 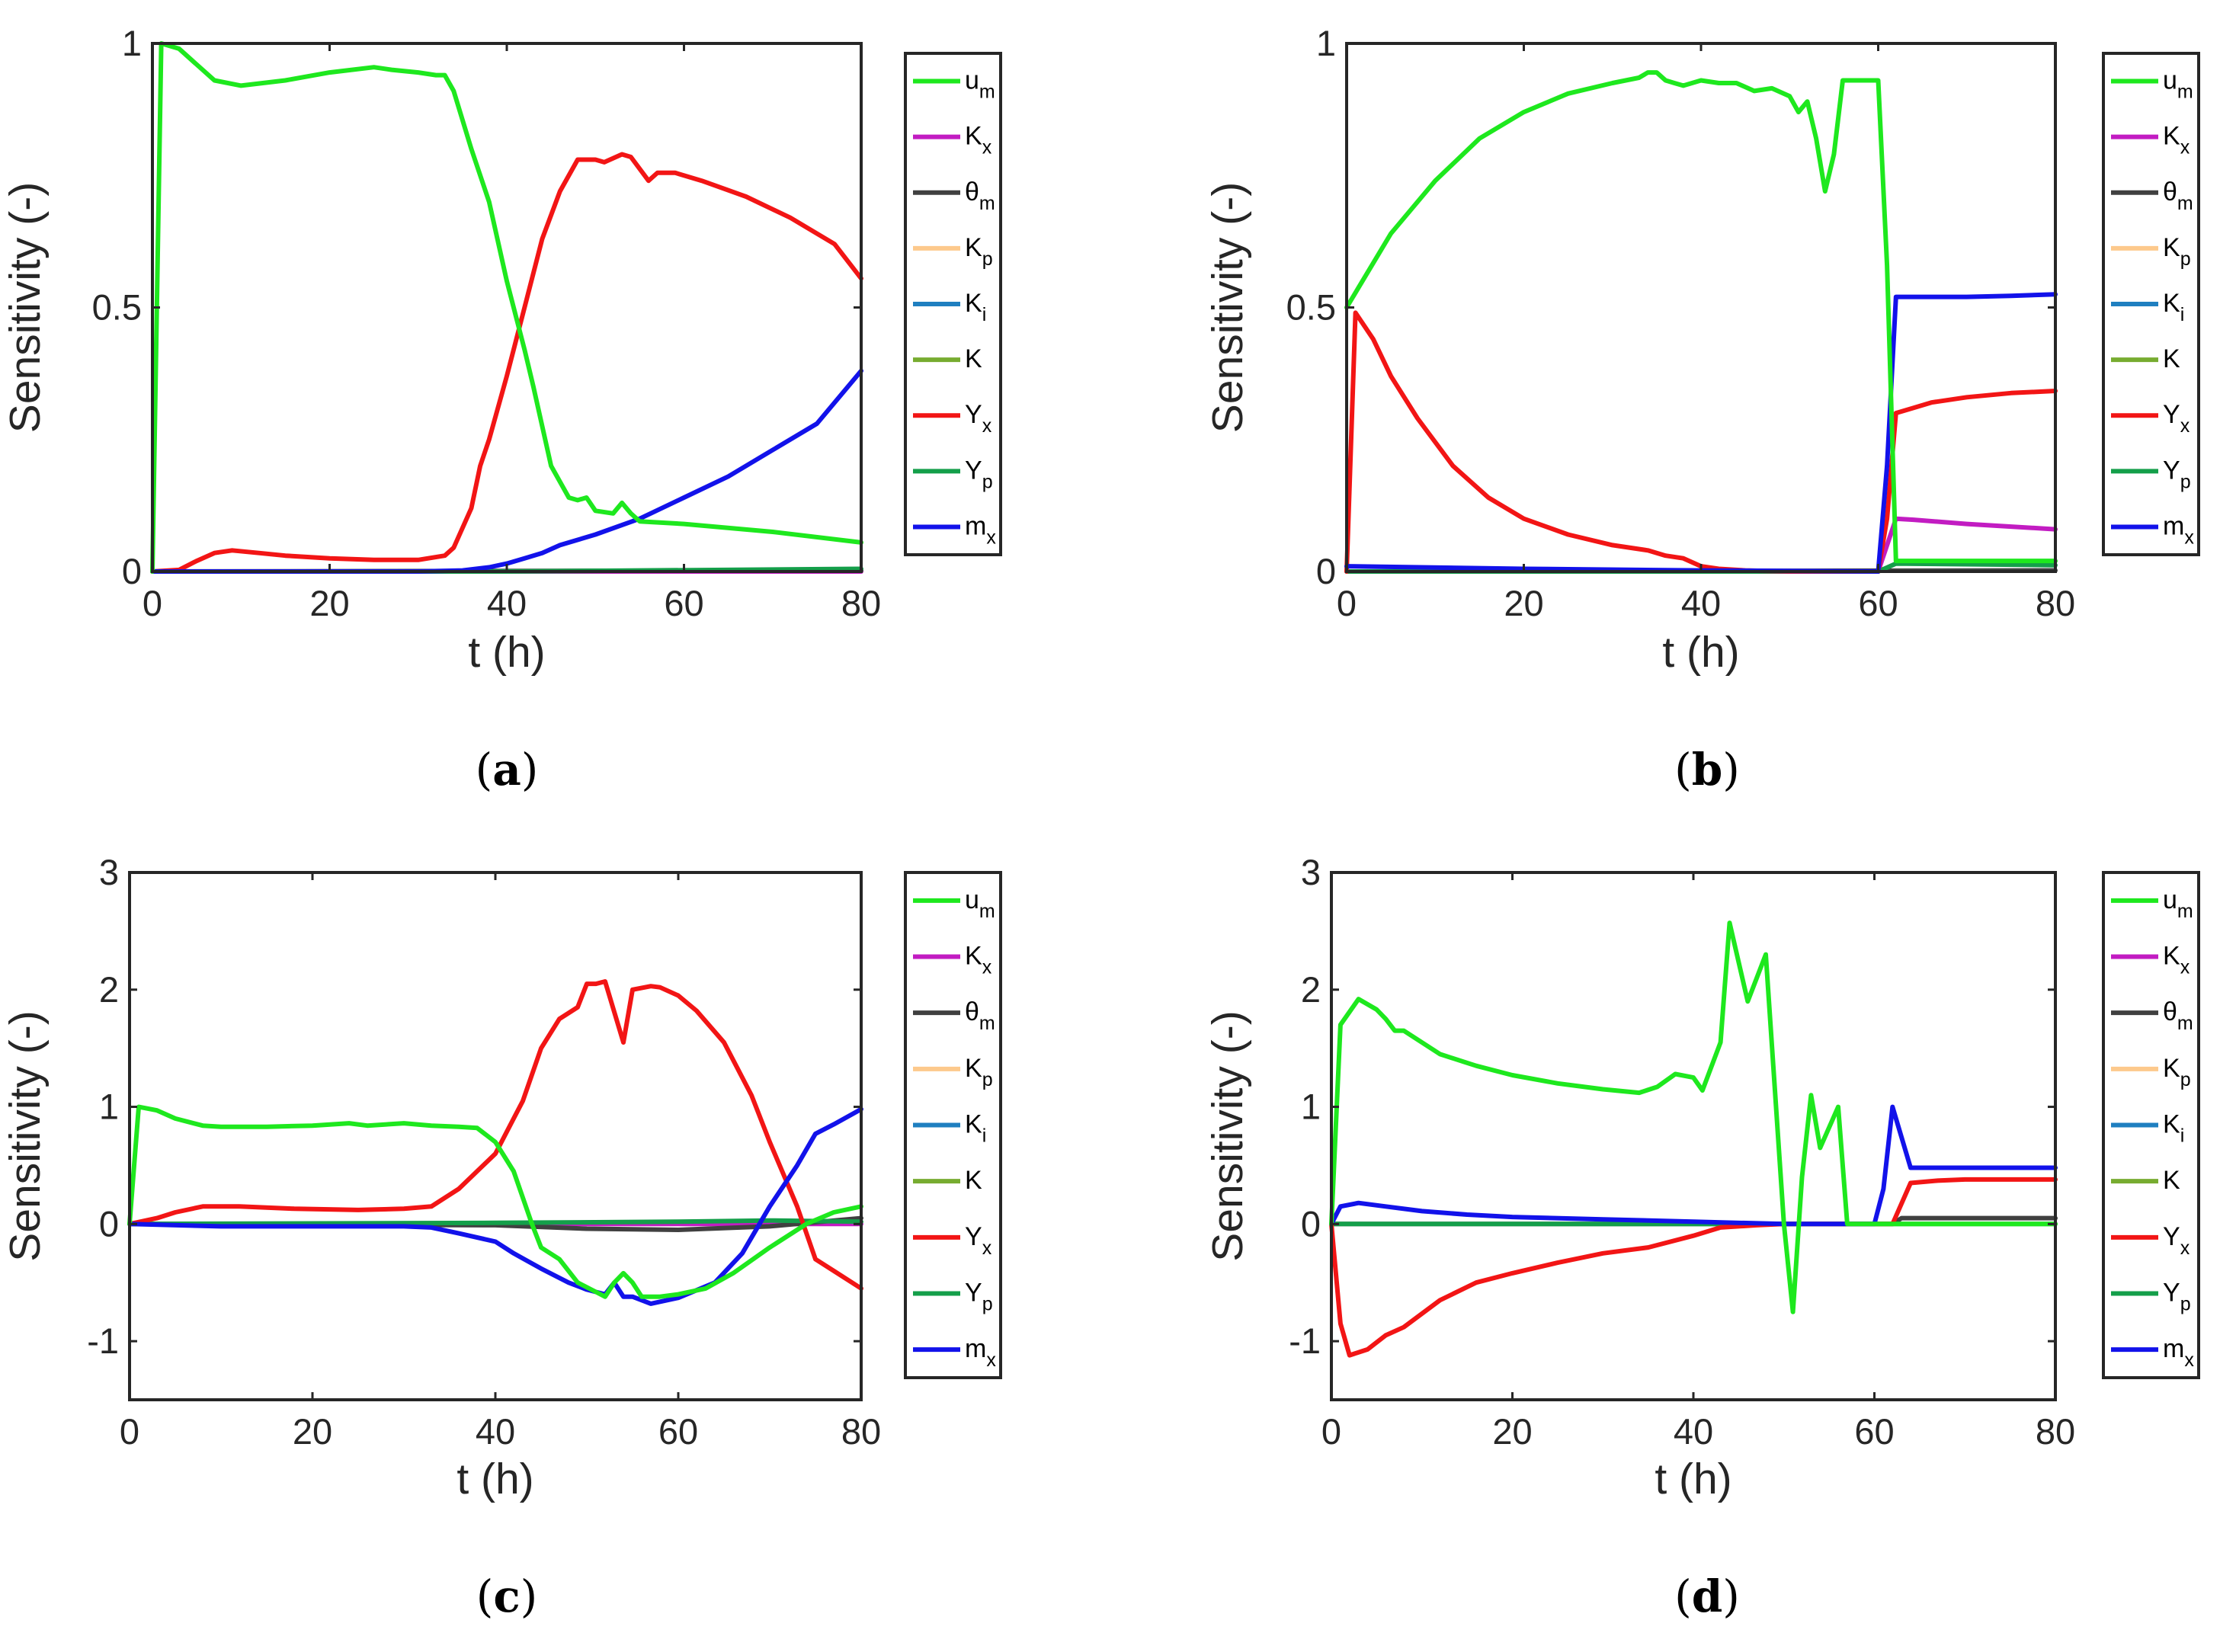 What do you see at coordinates (1707, 1596) in the screenshot?
I see `panel-caption: (d)` at bounding box center [1707, 1596].